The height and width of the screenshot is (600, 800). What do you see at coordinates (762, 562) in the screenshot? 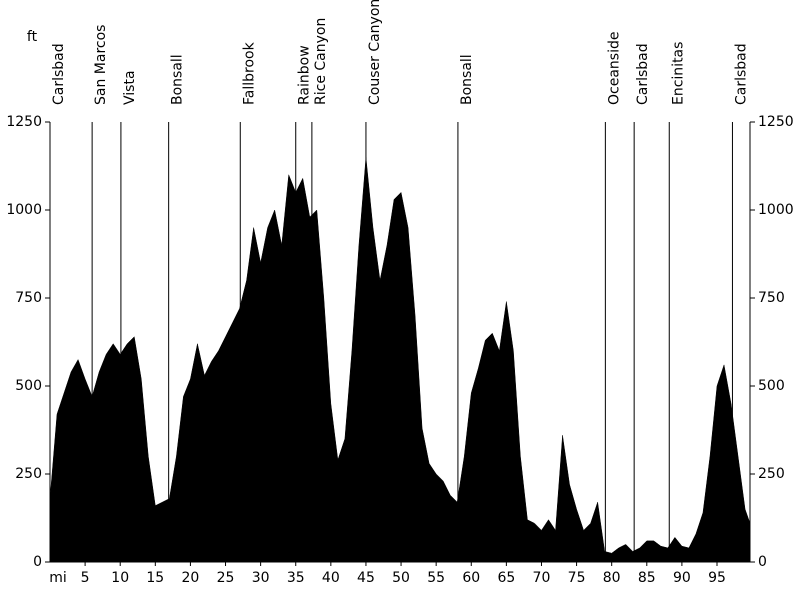
I see `y2-tick-label: 0` at bounding box center [762, 562].